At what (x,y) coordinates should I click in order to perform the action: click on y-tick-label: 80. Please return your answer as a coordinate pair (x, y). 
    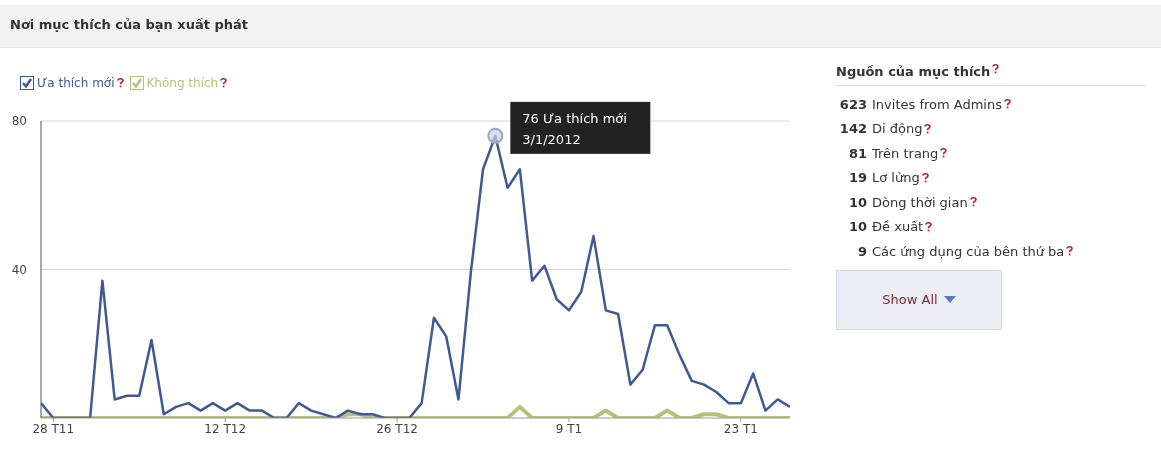
    Looking at the image, I should click on (19, 121).